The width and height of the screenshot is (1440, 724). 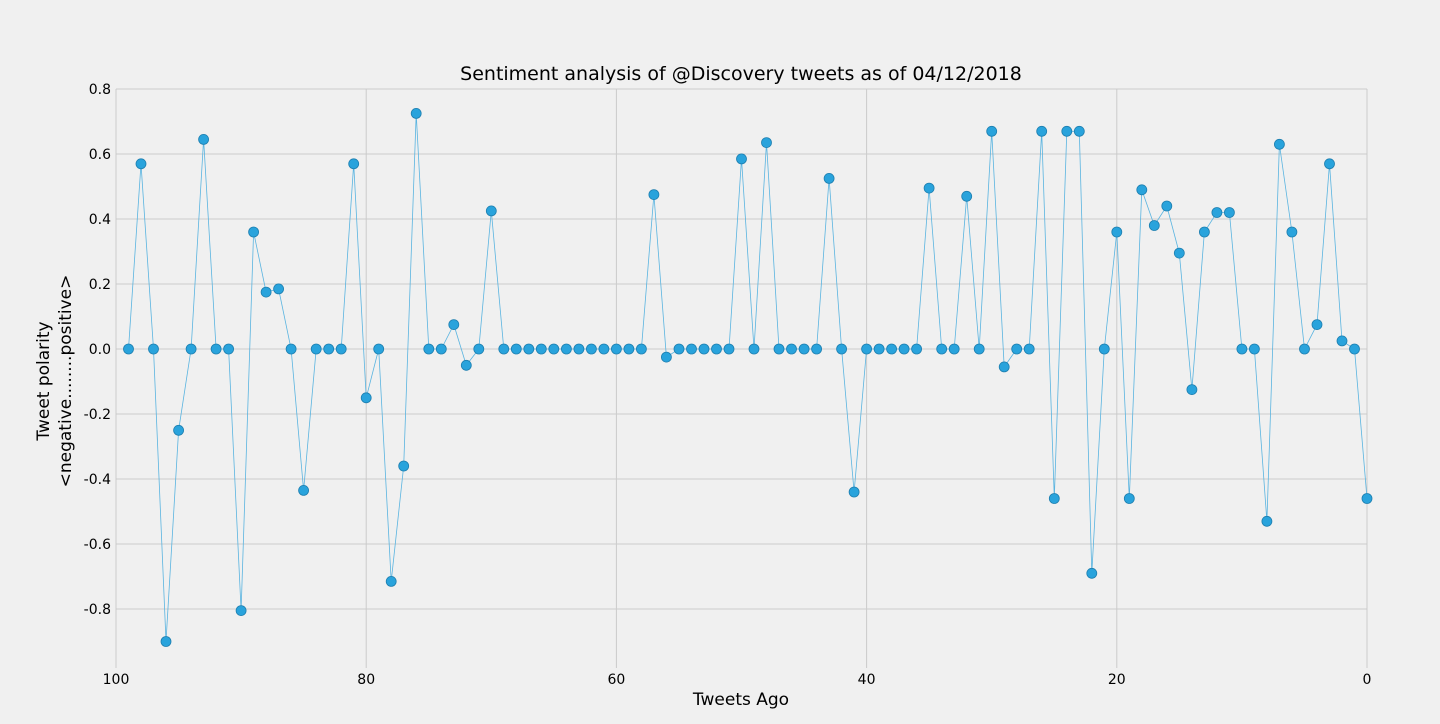 I want to click on x-tick-label: 100, so click(x=116, y=680).